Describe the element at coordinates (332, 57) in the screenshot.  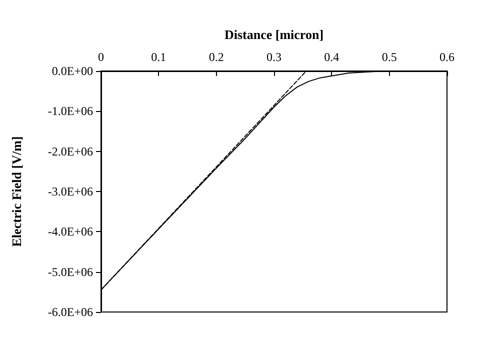
I see `x-tick-label: 0.4` at that location.